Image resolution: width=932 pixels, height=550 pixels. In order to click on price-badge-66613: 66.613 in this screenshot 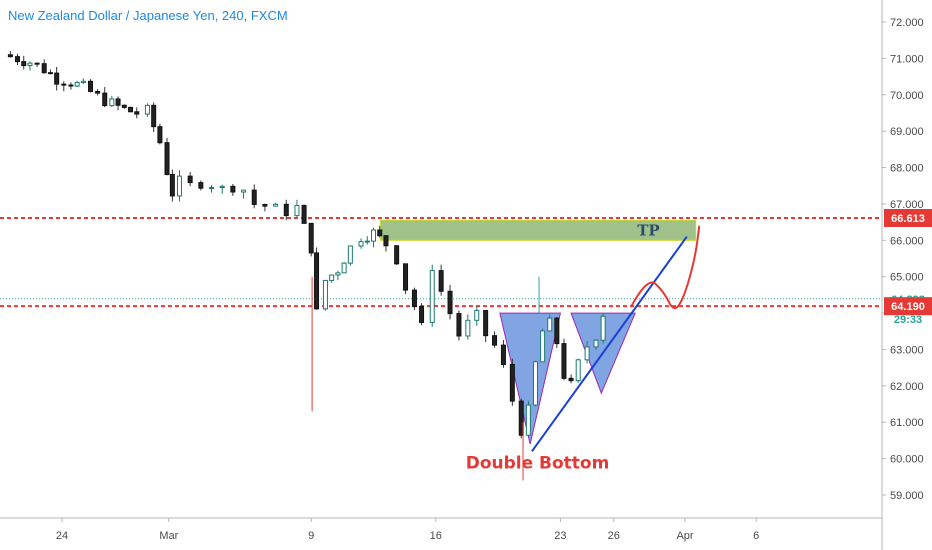, I will do `click(908, 219)`.